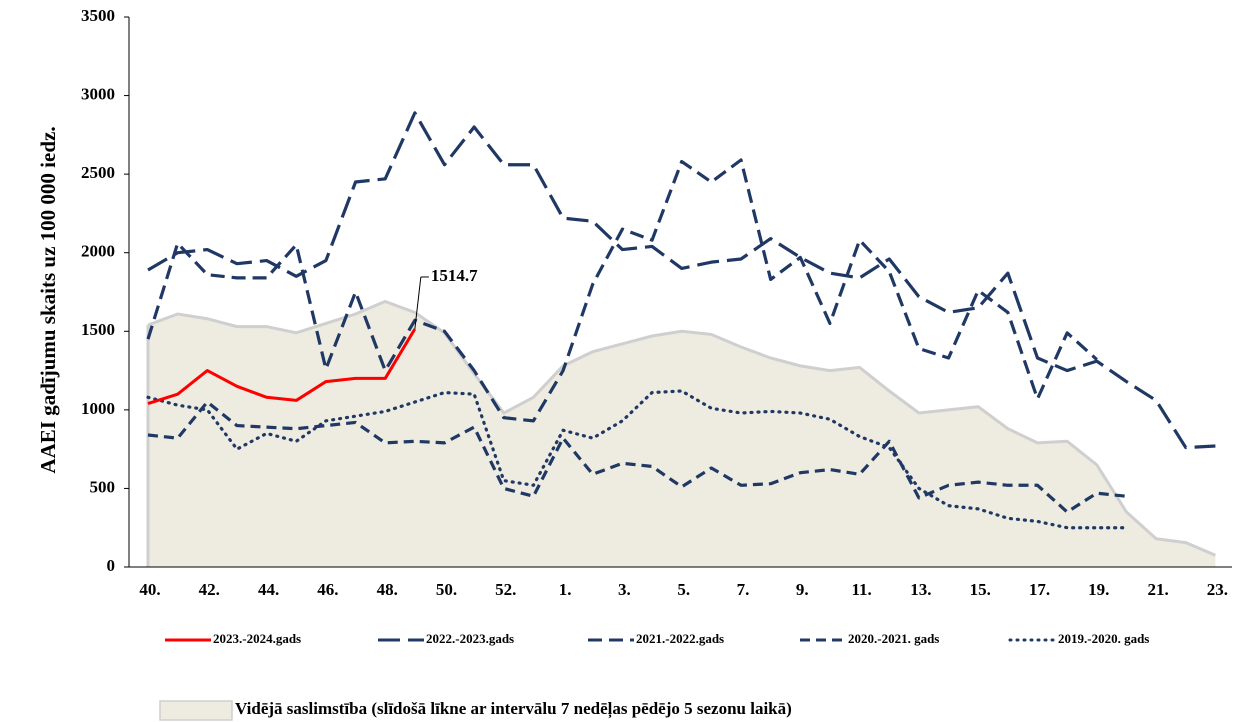 This screenshot has width=1243, height=722. What do you see at coordinates (893, 638) in the screenshot?
I see `legend-label: 2020.-2021. gads` at bounding box center [893, 638].